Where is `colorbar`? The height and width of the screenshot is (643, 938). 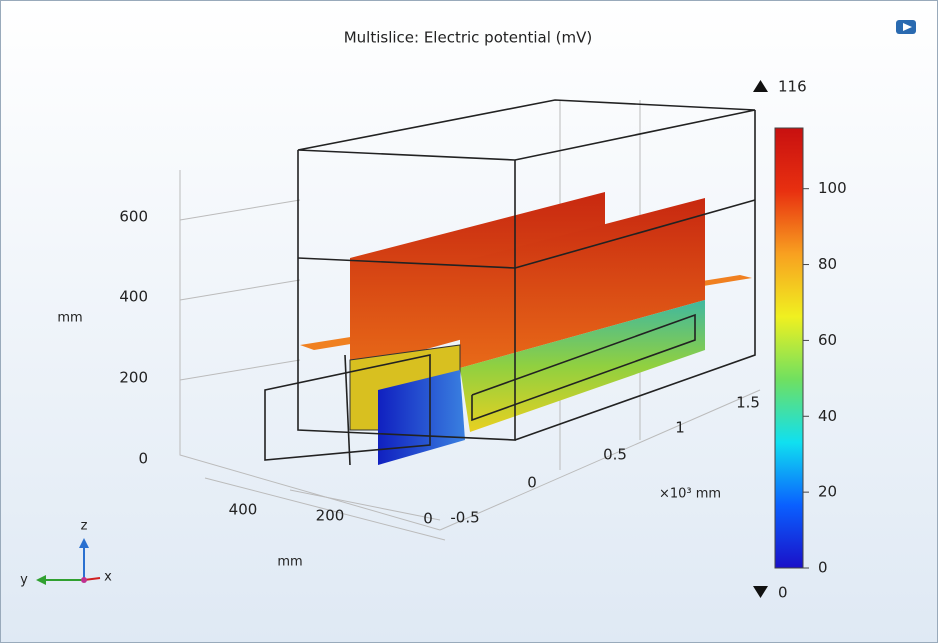
colorbar is located at coordinates (789, 348).